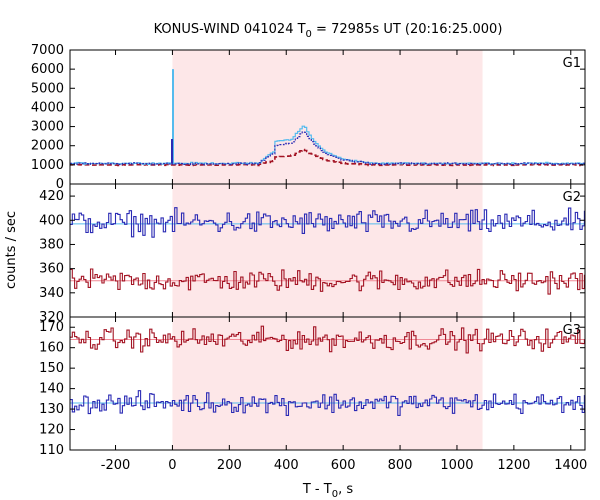 This screenshot has width=600, height=500. Describe the element at coordinates (172, 465) in the screenshot. I see `x-tick-label: 0` at that location.